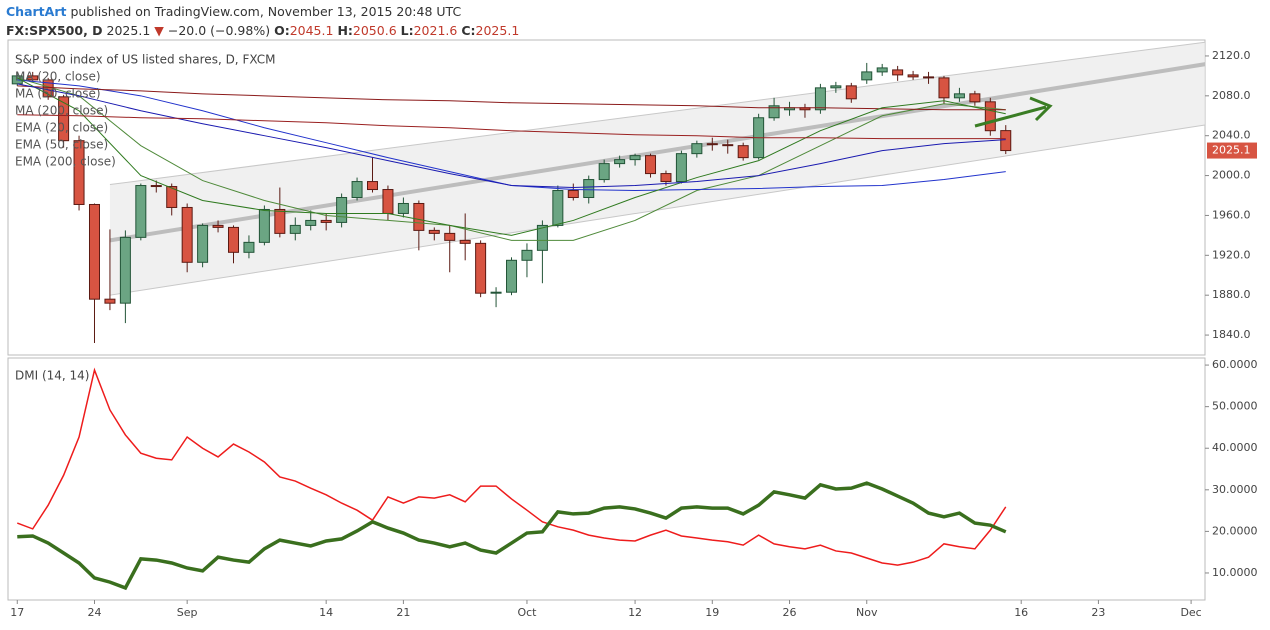 The width and height of the screenshot is (1270, 630). Describe the element at coordinates (1235, 364) in the screenshot. I see `y-tick-label: 60.0000` at that location.